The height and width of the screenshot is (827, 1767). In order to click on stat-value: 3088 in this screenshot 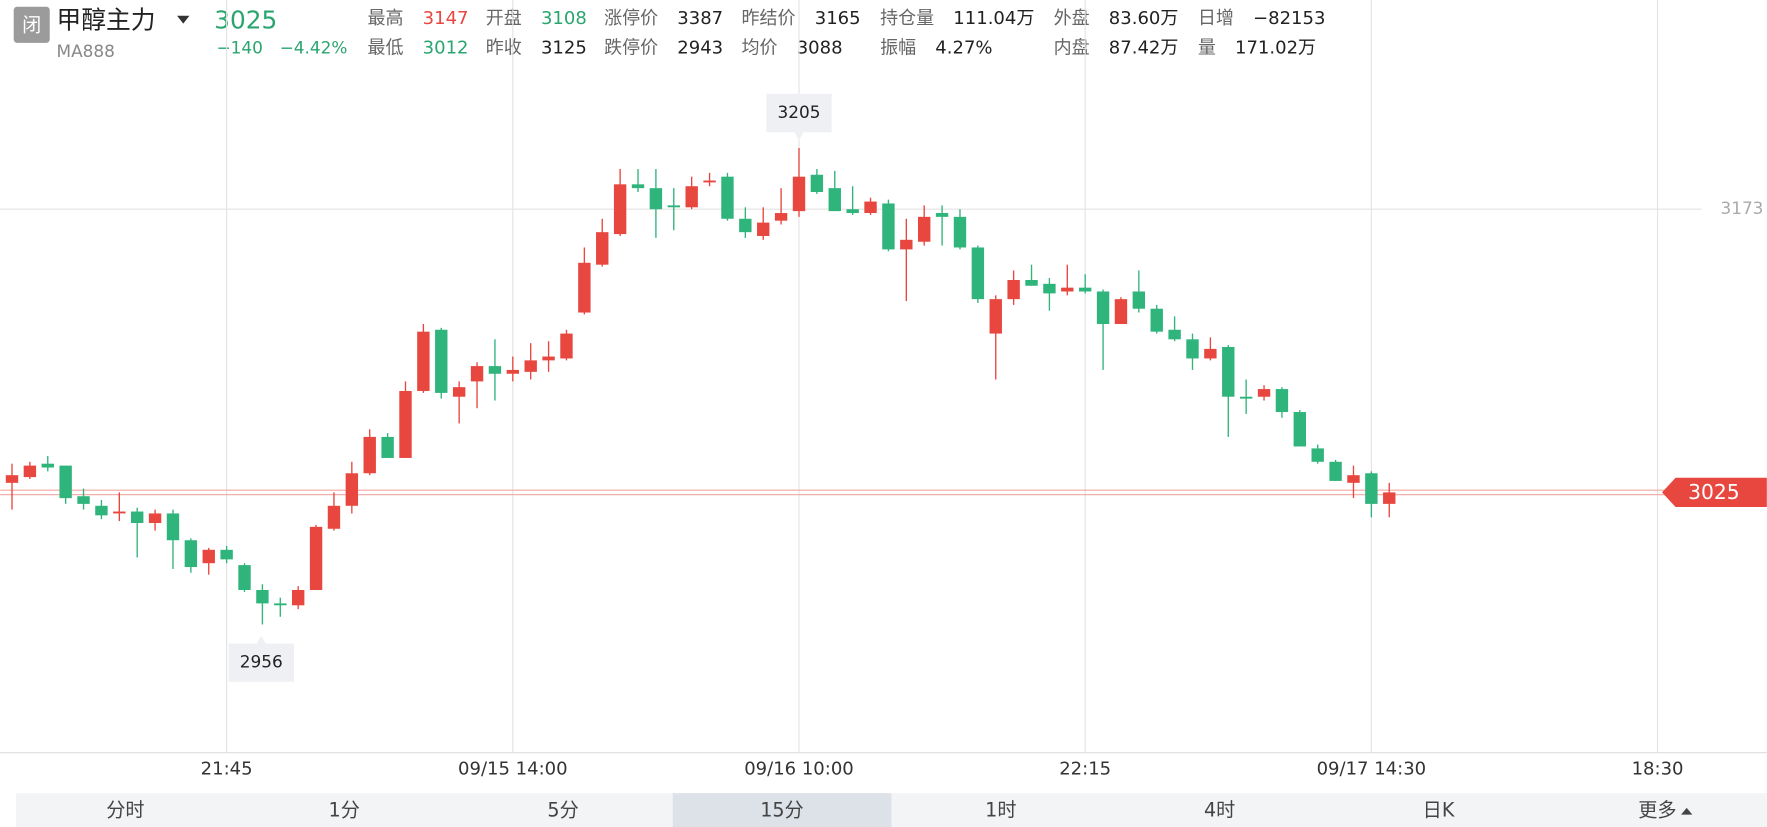, I will do `click(820, 47)`.